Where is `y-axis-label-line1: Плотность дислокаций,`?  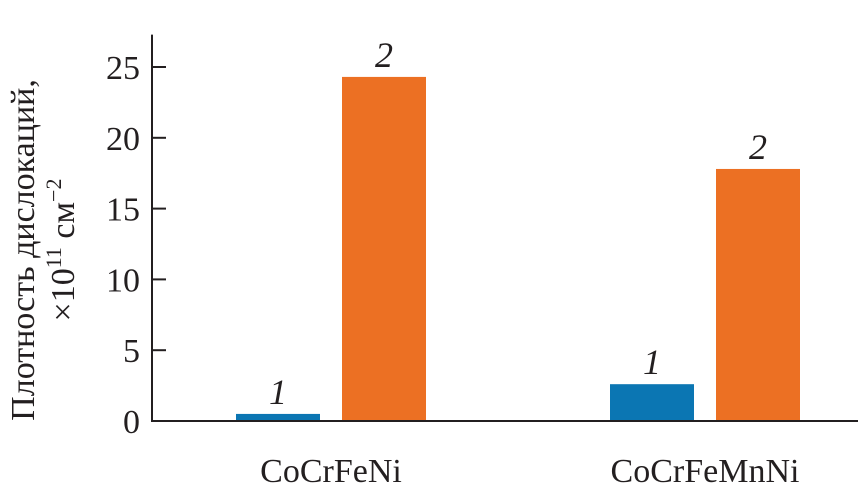
y-axis-label-line1: Плотность дислокаций, is located at coordinates (23, 250).